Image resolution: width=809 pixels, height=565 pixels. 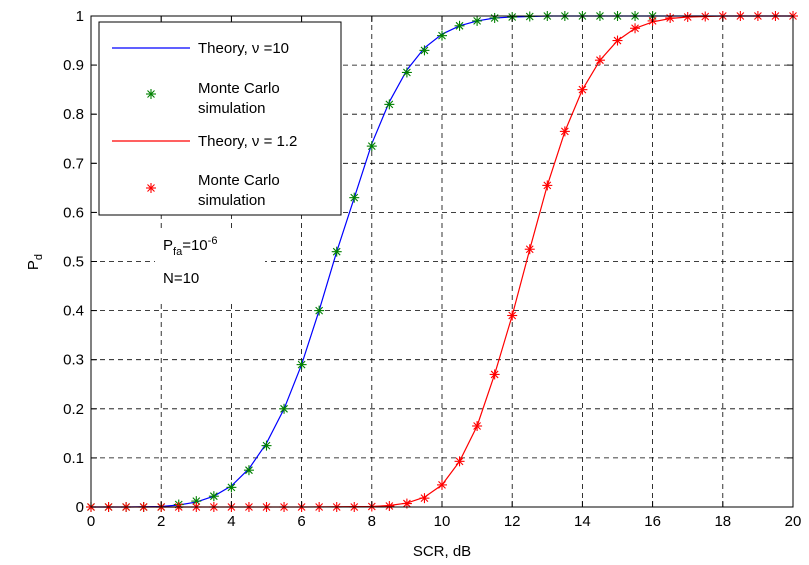 I want to click on y-tick-label: 0.2, so click(x=73, y=409).